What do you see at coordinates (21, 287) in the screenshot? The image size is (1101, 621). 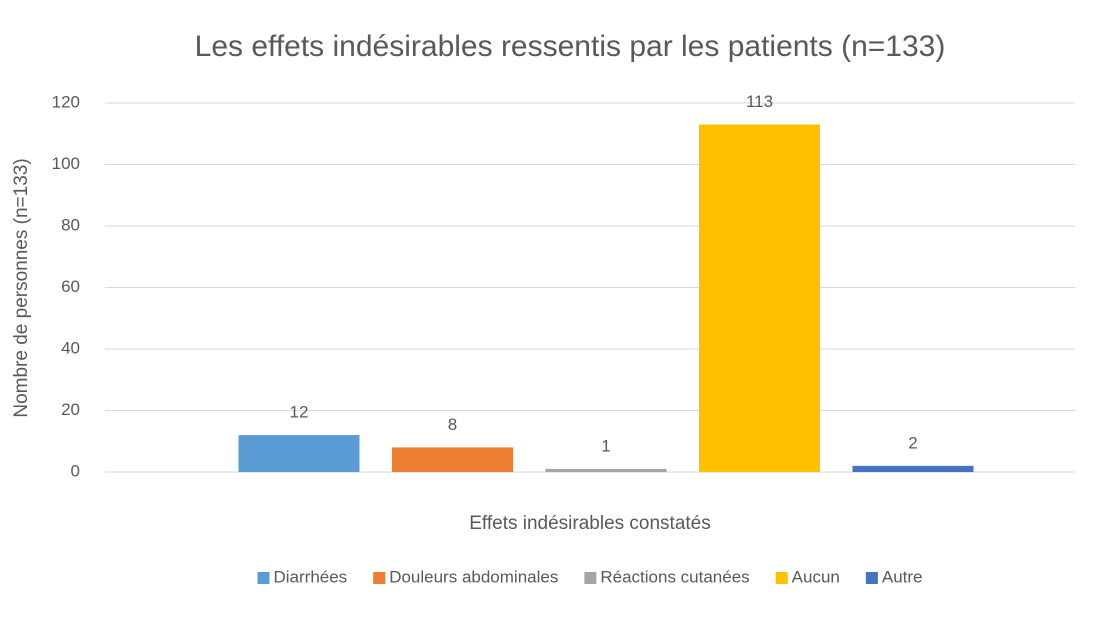 I see `y-axis-title: Nombre de personnes (n=133)` at bounding box center [21, 287].